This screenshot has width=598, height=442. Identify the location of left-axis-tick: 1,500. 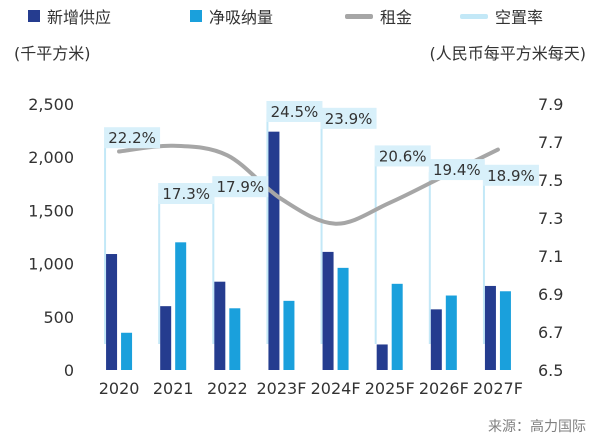
(51, 210).